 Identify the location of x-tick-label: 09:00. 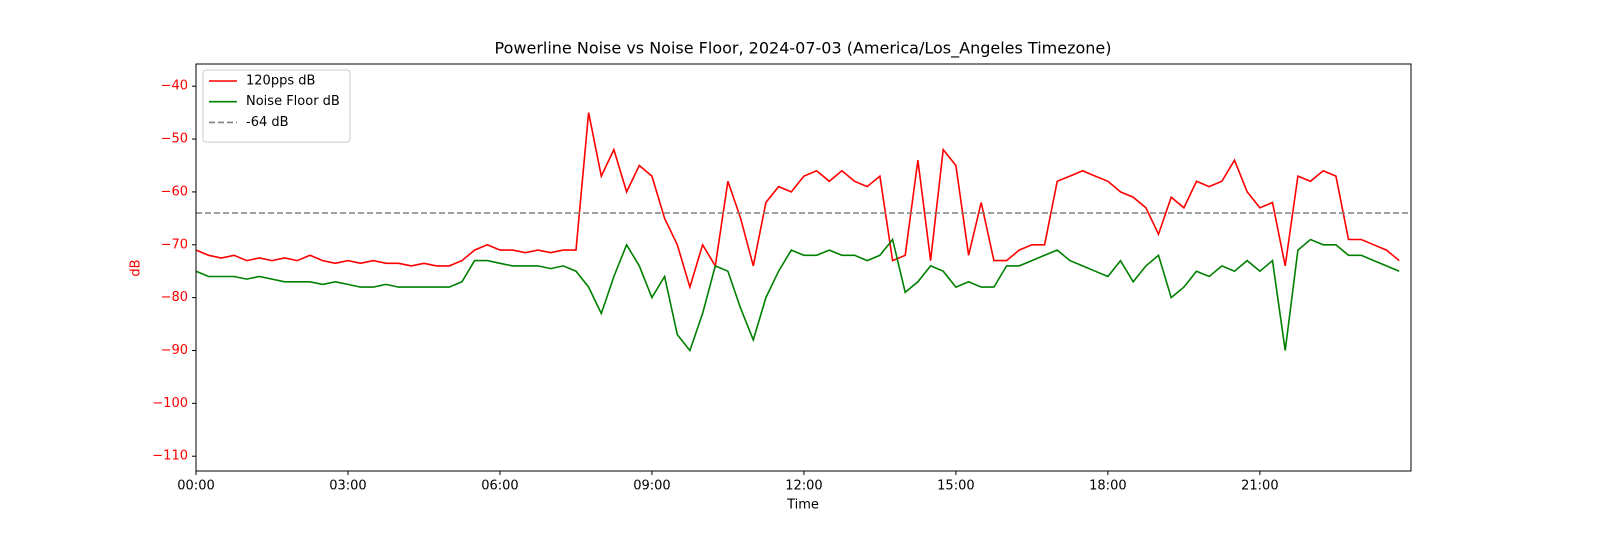
(651, 486).